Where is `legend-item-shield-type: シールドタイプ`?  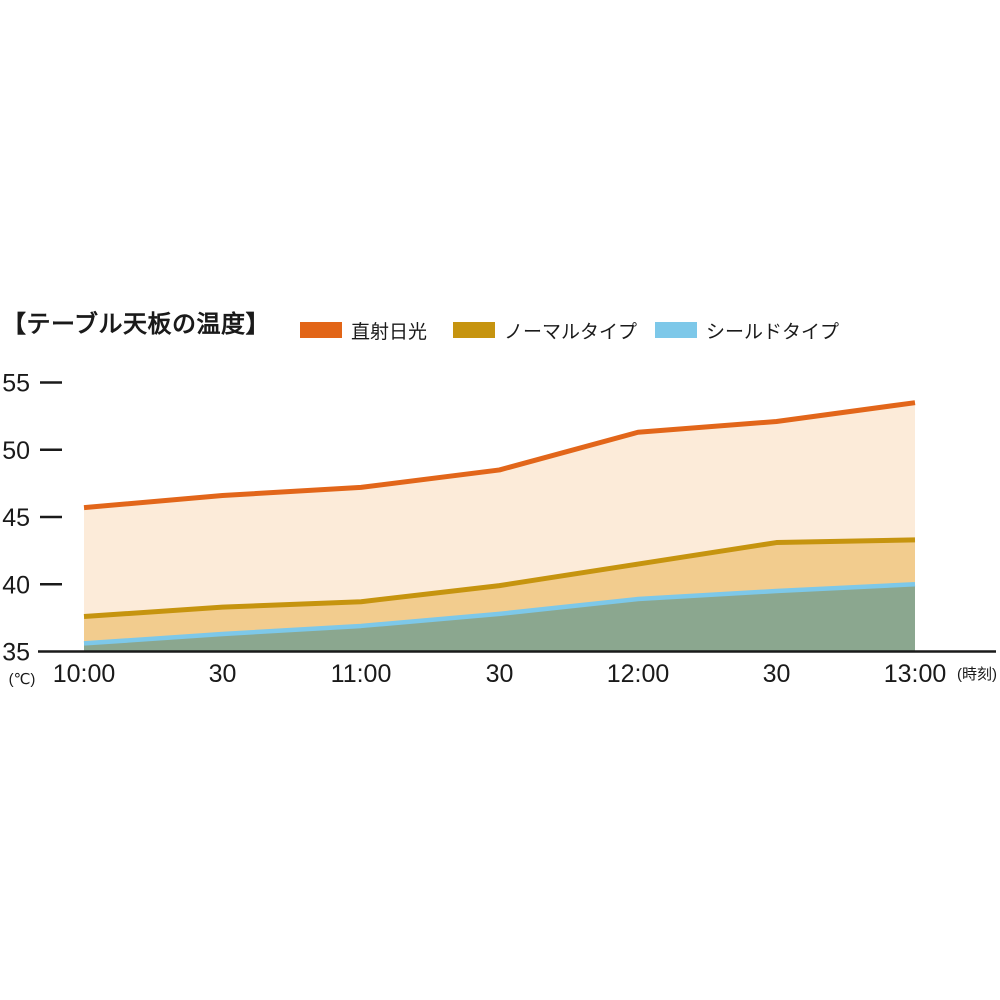 legend-item-shield-type: シールドタイプ is located at coordinates (747, 330).